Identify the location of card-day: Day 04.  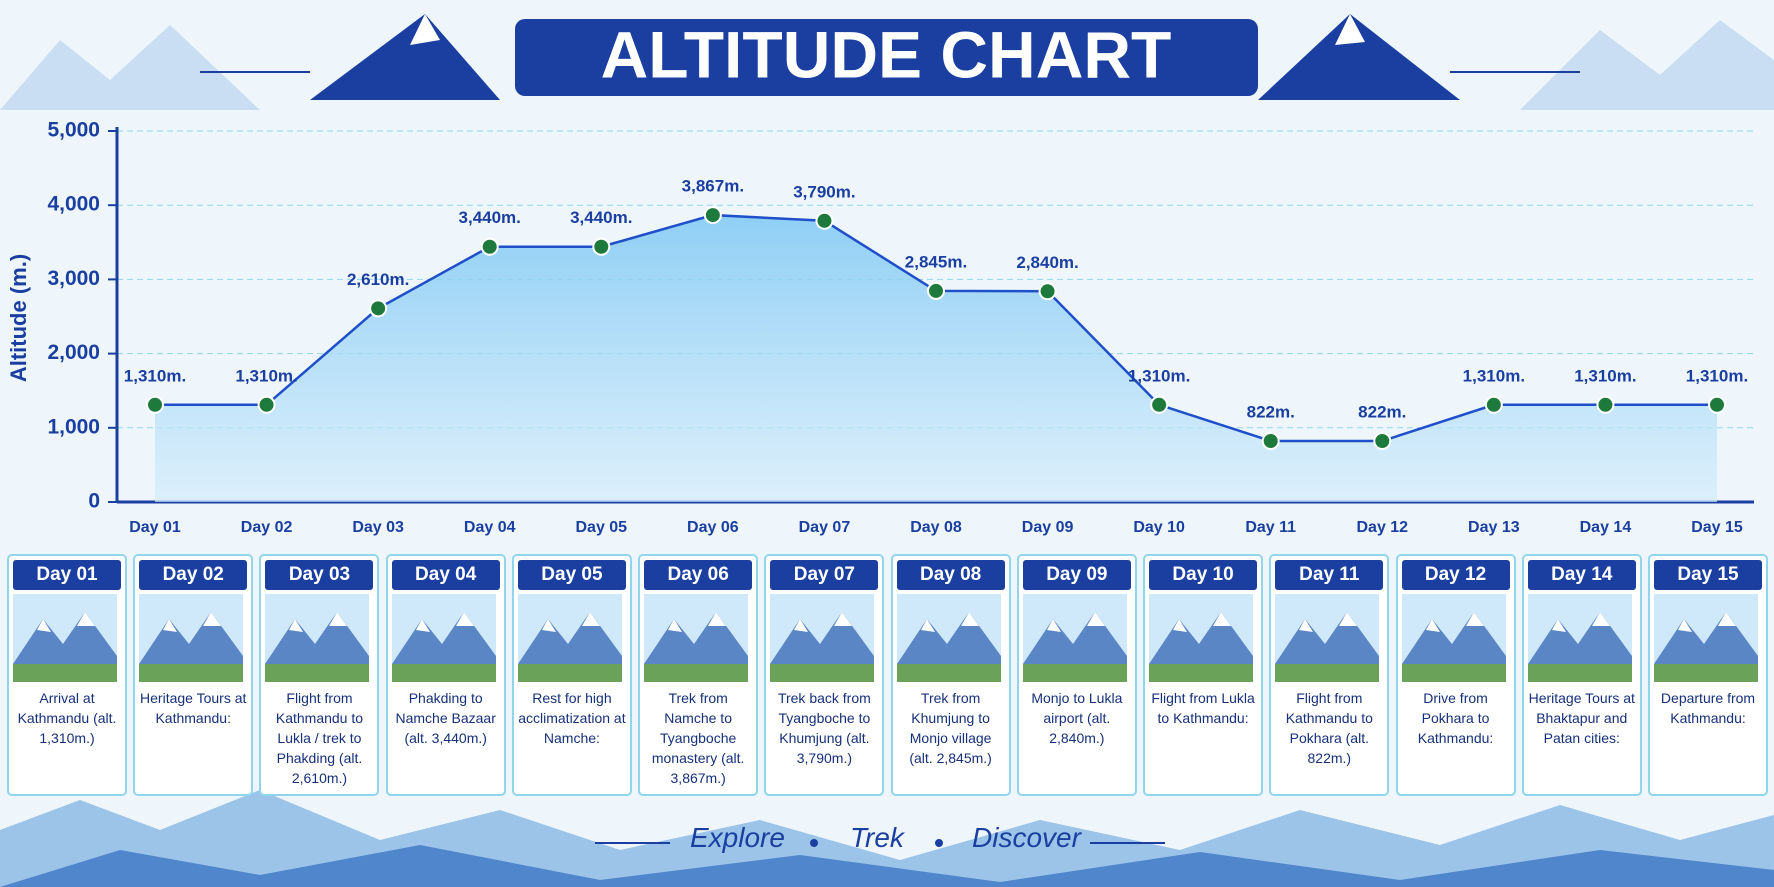
(445, 575).